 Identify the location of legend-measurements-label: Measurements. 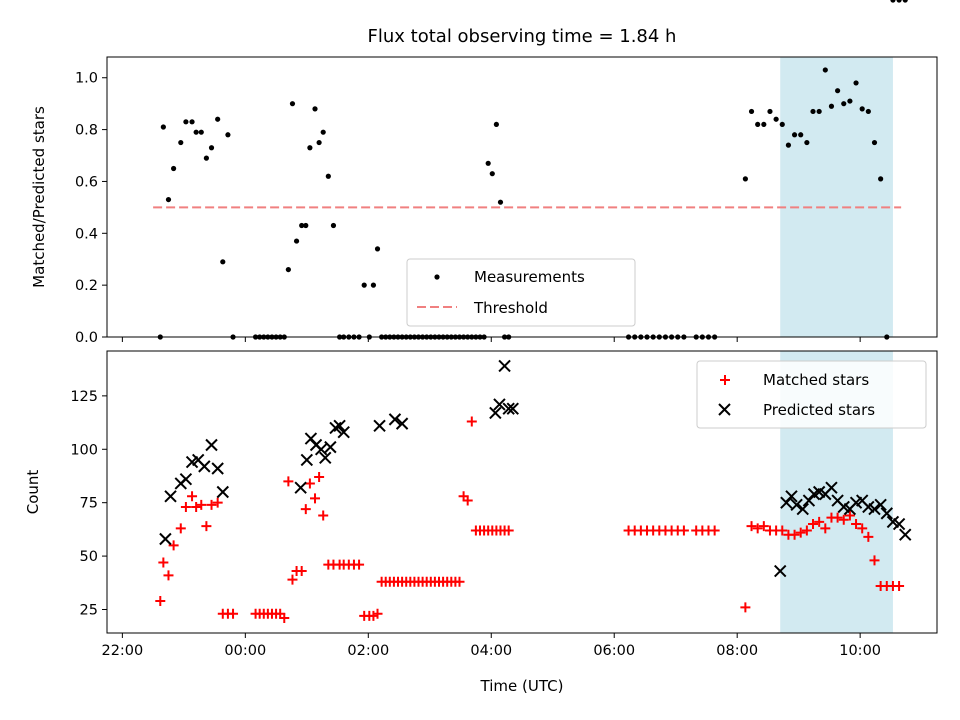
(529, 277).